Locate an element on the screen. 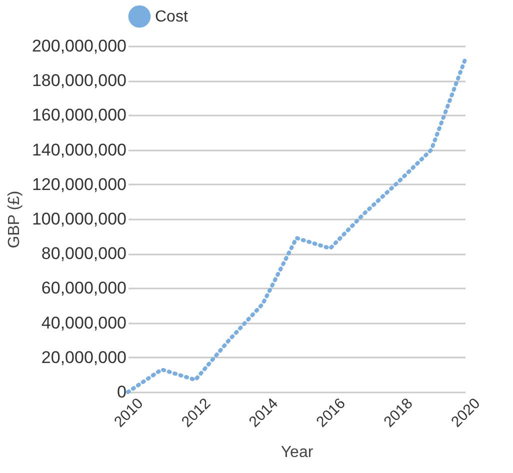  y-tick-label: 100,000,000 is located at coordinates (79, 219).